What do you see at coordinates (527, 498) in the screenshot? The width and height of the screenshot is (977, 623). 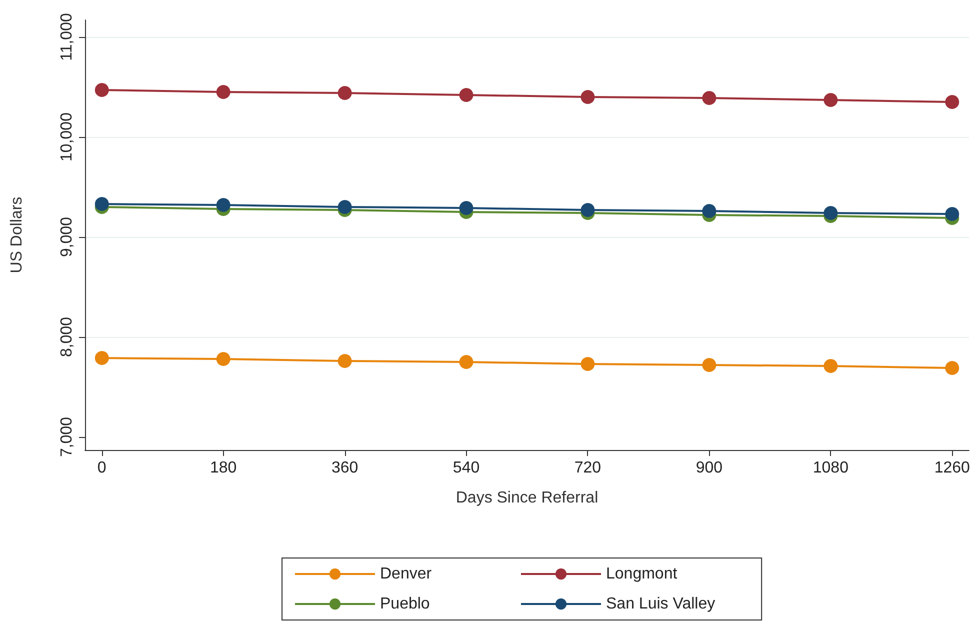 I see `x-axis-title: Days Since Referral` at bounding box center [527, 498].